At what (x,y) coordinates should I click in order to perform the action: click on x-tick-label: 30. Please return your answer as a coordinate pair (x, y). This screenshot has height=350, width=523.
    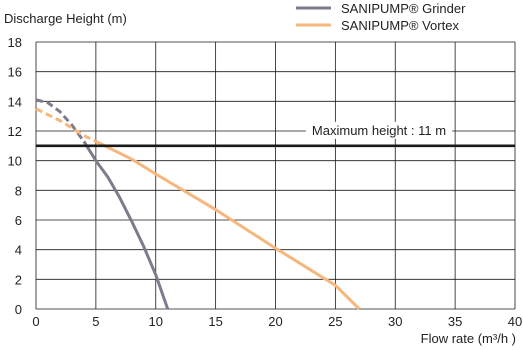
    Looking at the image, I should click on (395, 321).